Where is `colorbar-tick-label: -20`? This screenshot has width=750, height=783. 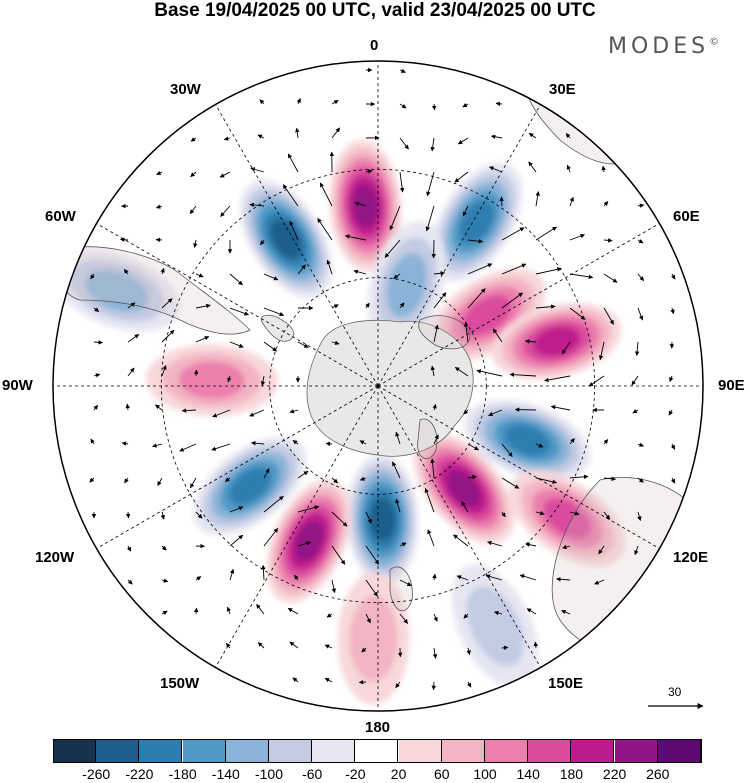 colorbar-tick-label: -20 is located at coordinates (355, 774).